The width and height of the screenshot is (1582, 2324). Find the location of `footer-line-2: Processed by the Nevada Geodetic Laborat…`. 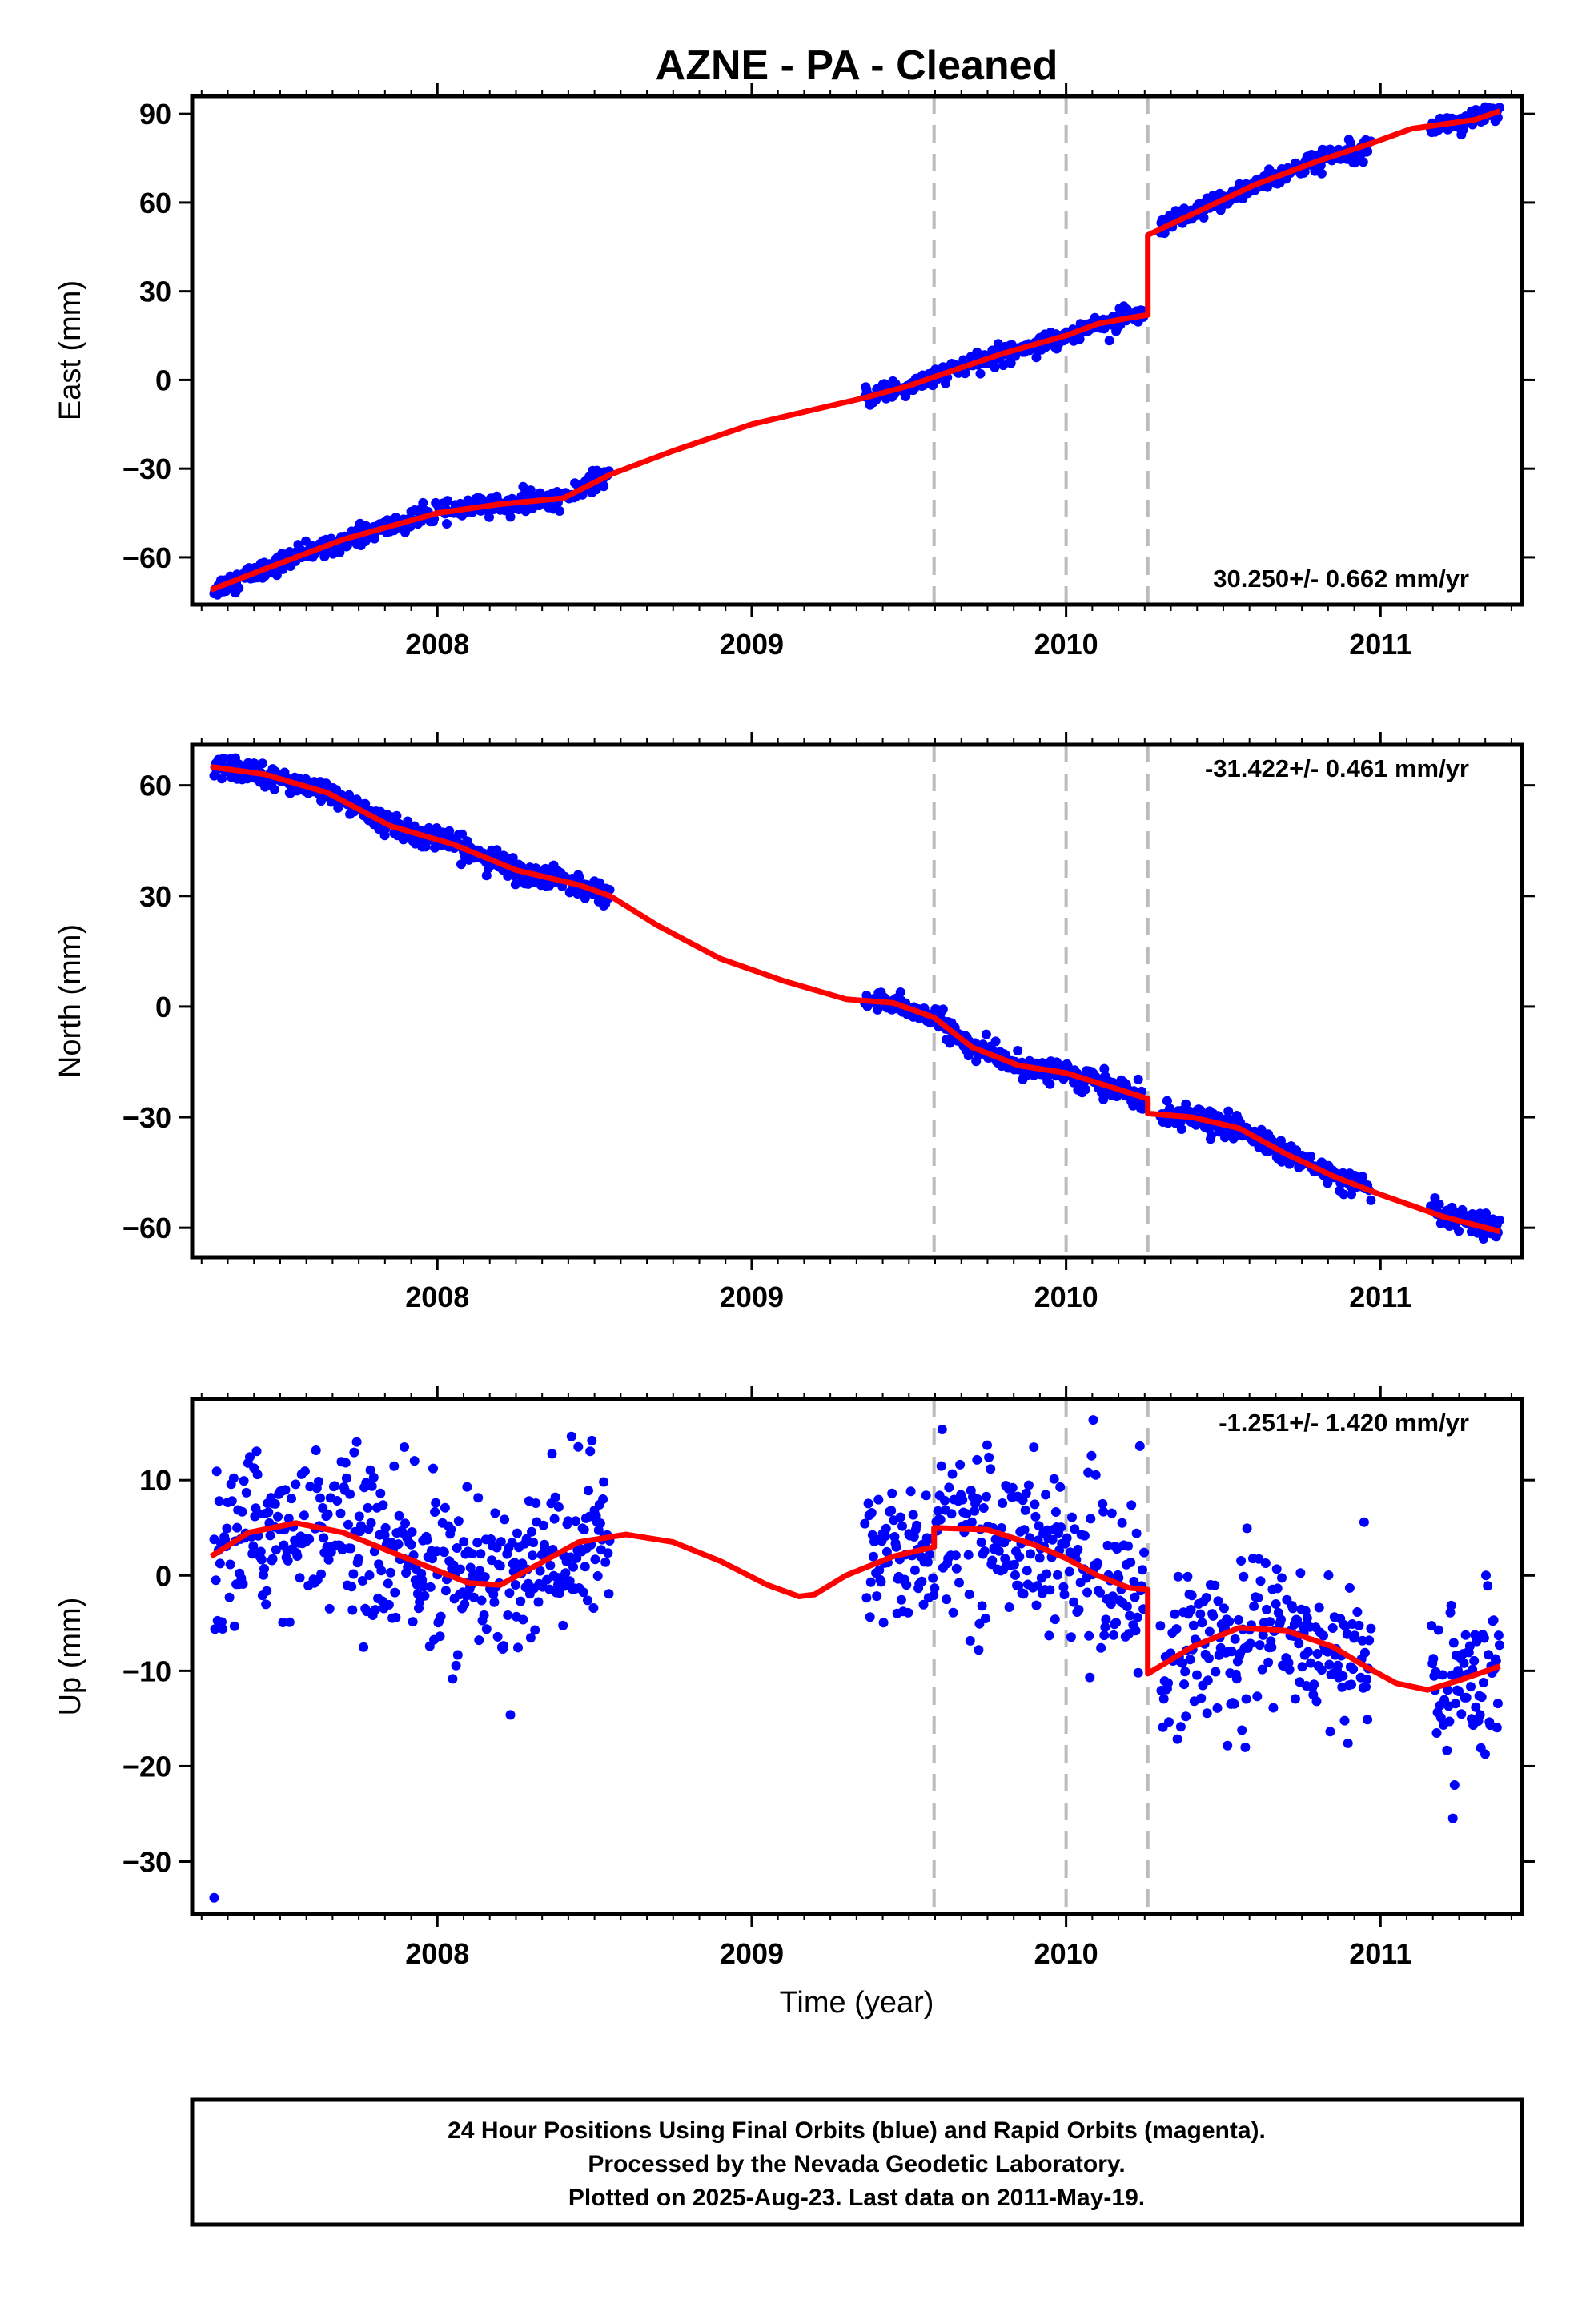

footer-line-2: Processed by the Nevada Geodetic Laborat… is located at coordinates (856, 2164).